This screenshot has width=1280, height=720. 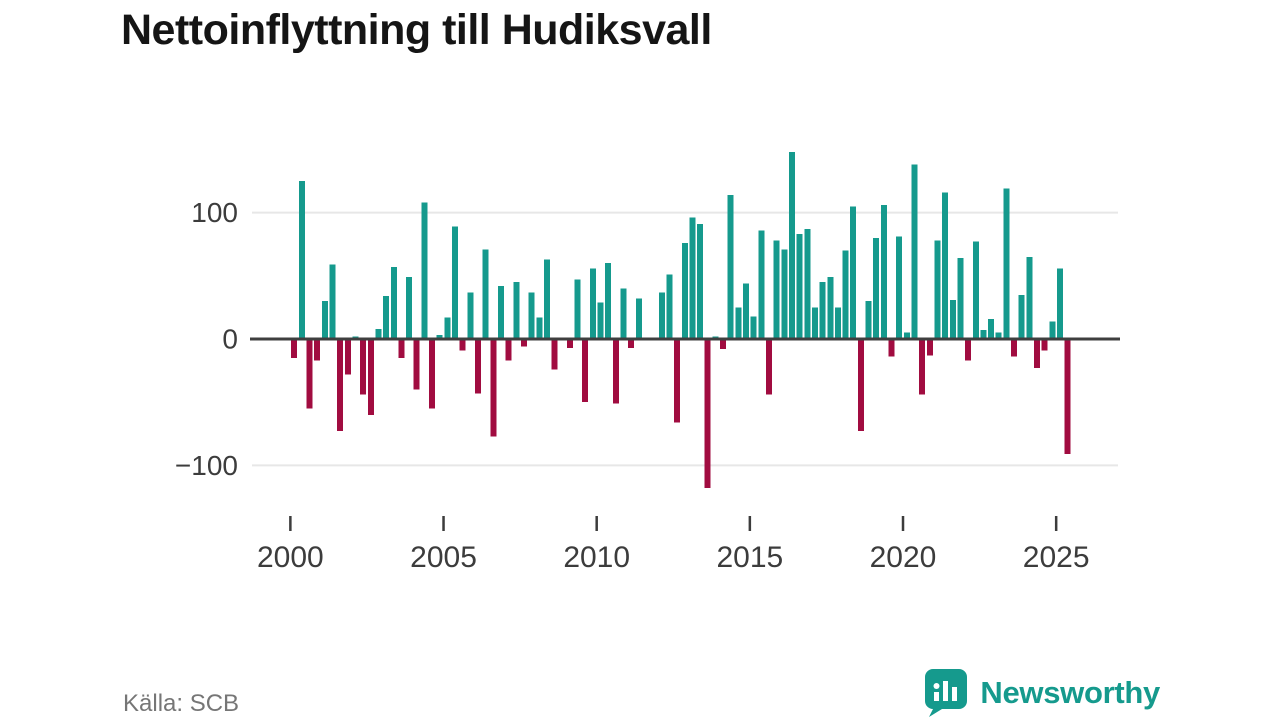 What do you see at coordinates (324, 320) in the screenshot?
I see `bar-2001q1` at bounding box center [324, 320].